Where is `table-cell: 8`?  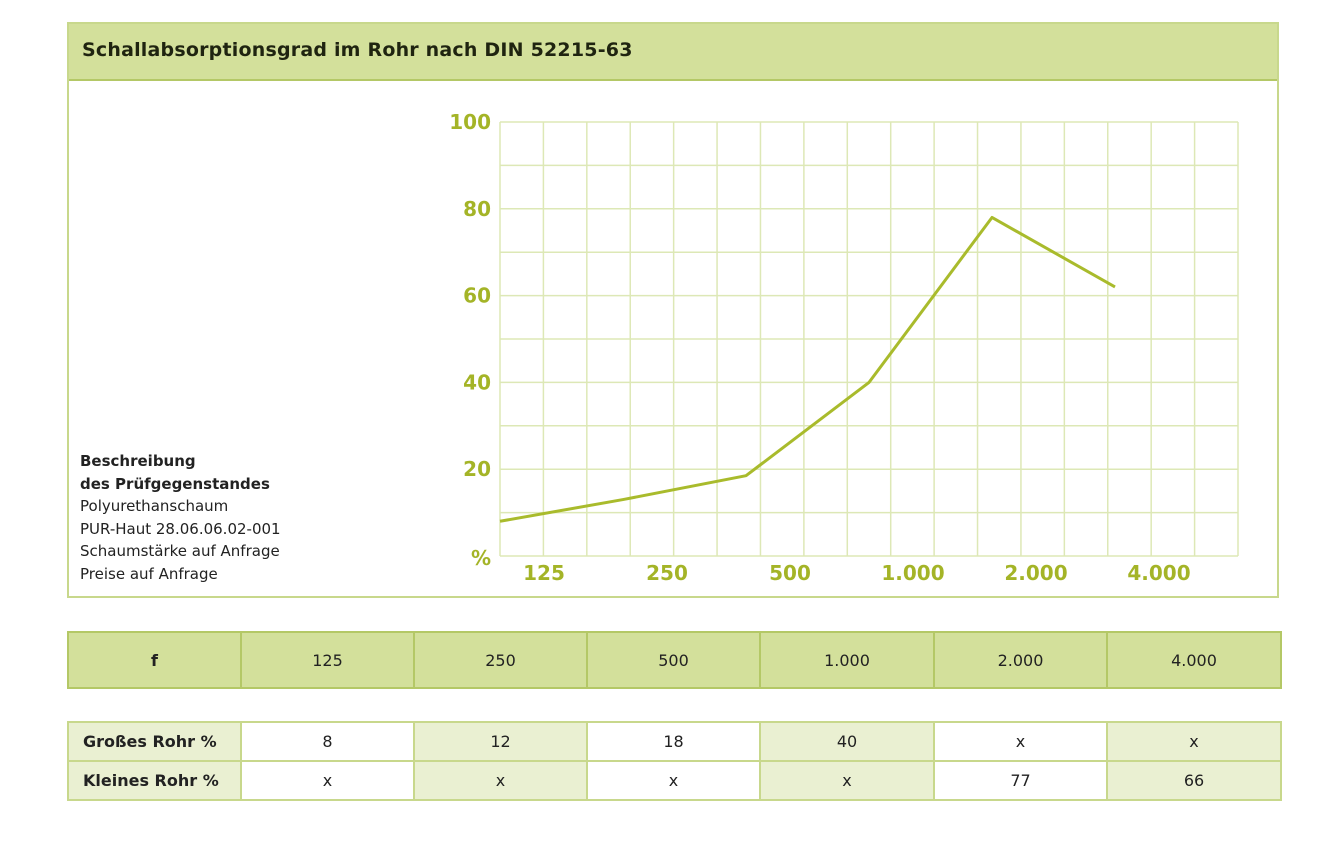 table-cell: 8 is located at coordinates (327, 741).